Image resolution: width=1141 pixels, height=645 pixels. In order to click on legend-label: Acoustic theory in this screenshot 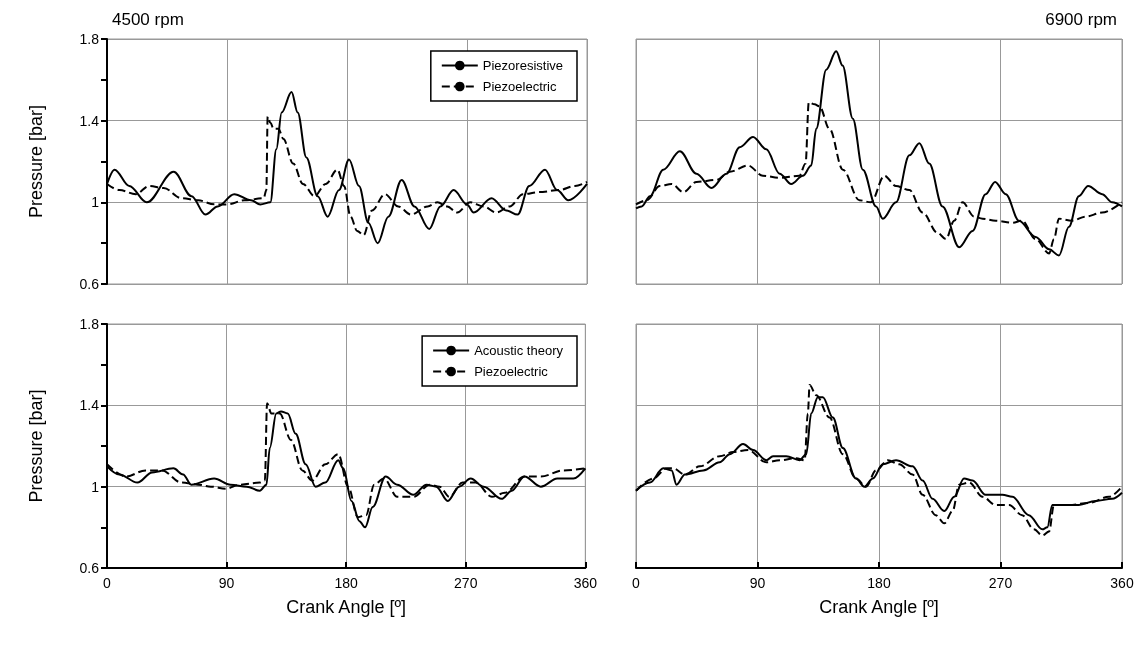, I will do `click(519, 350)`.